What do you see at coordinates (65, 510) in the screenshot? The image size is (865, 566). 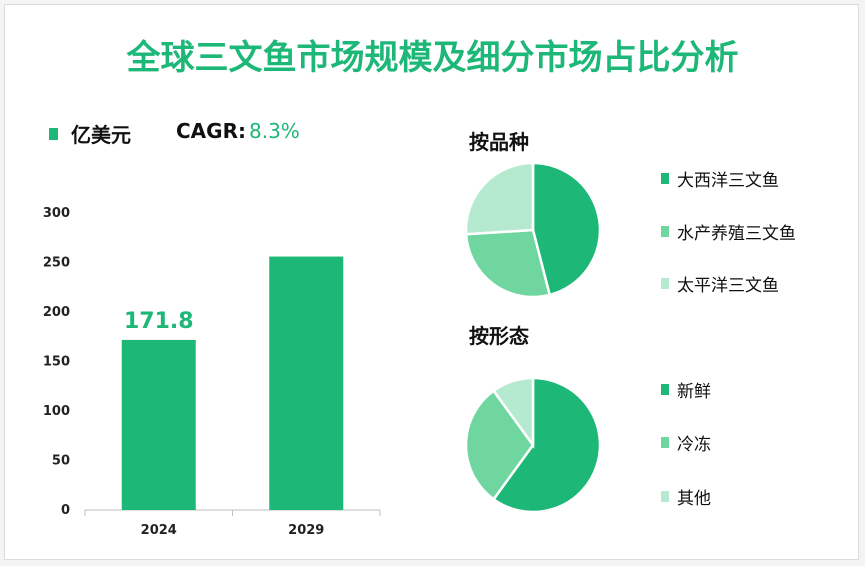 I see `y-tick-label: 0` at bounding box center [65, 510].